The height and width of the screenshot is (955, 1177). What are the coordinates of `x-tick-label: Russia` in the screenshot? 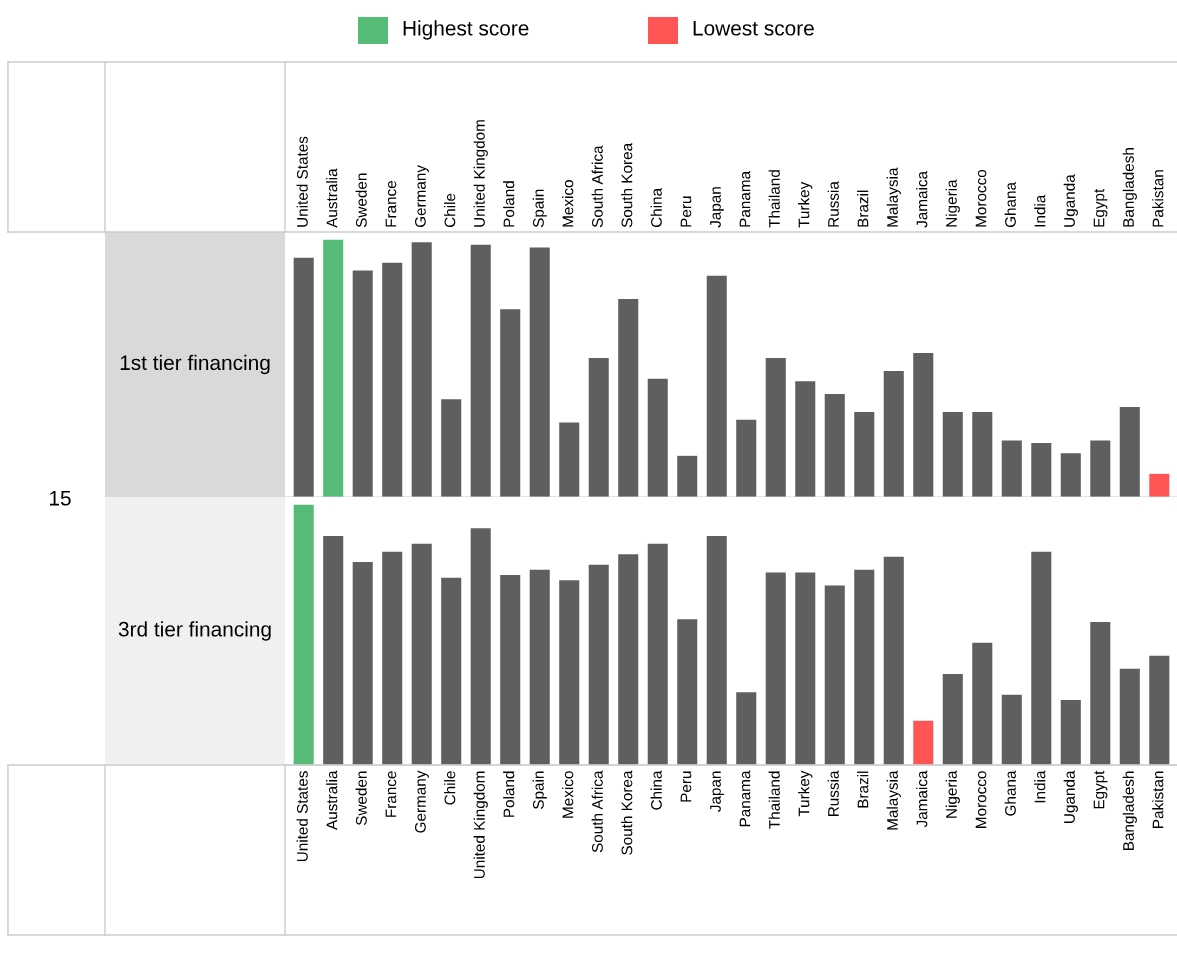 It's located at (833, 204).